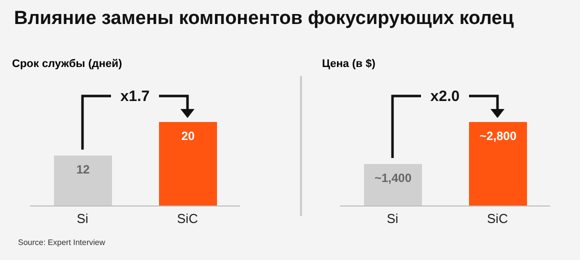  Describe the element at coordinates (445, 96) in the screenshot. I see `text: x2.0` at that location.